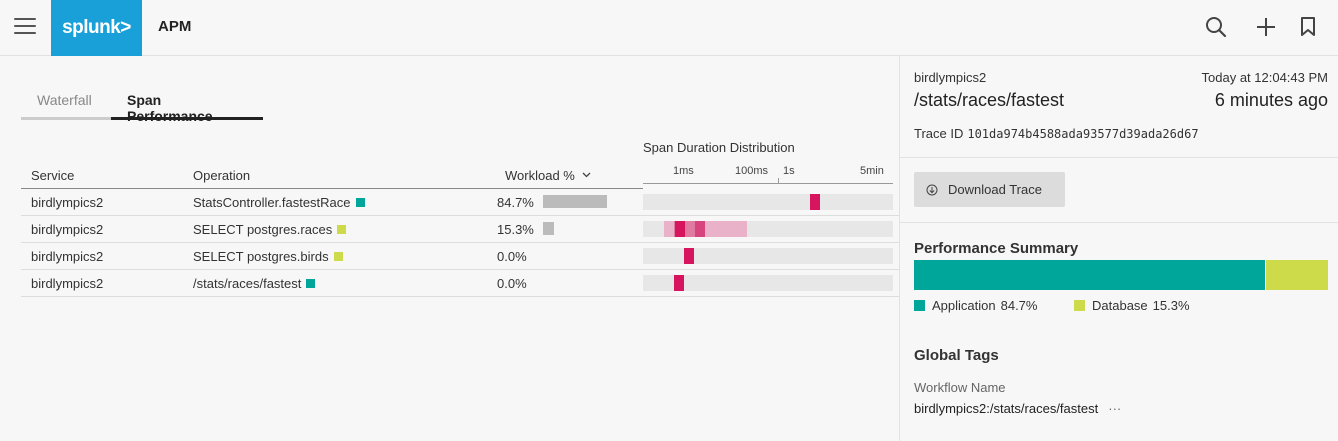 This screenshot has height=441, width=1338. What do you see at coordinates (515, 229) in the screenshot?
I see `workload-cell: 15.3%` at bounding box center [515, 229].